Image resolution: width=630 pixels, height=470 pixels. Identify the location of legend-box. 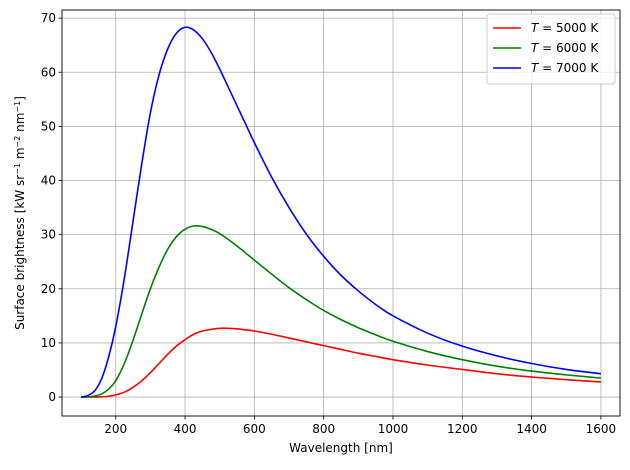
(551, 49).